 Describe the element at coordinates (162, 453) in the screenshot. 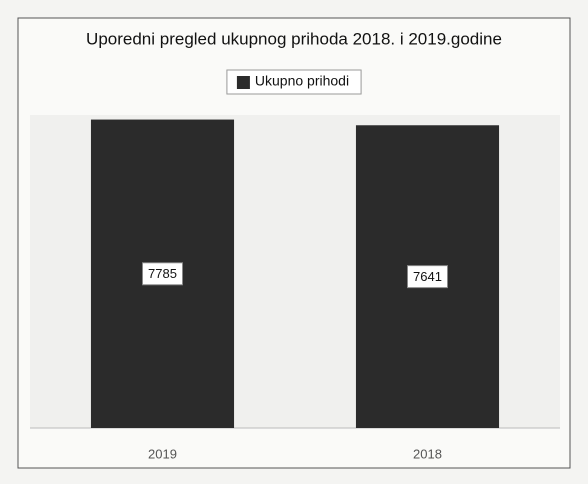

I see `x-tick-label: 2019` at that location.